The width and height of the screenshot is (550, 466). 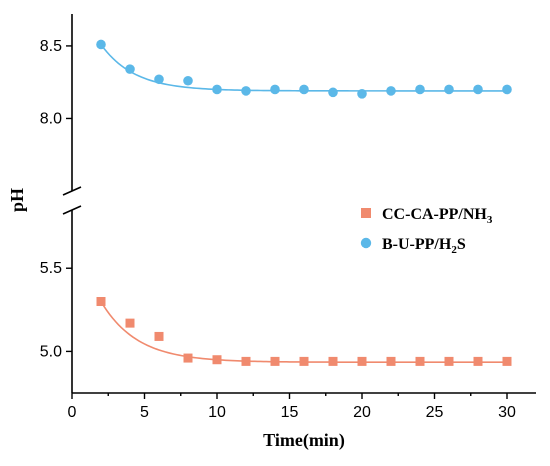 What do you see at coordinates (454, 250) in the screenshot?
I see `legend-label-subscript: 2` at bounding box center [454, 250].